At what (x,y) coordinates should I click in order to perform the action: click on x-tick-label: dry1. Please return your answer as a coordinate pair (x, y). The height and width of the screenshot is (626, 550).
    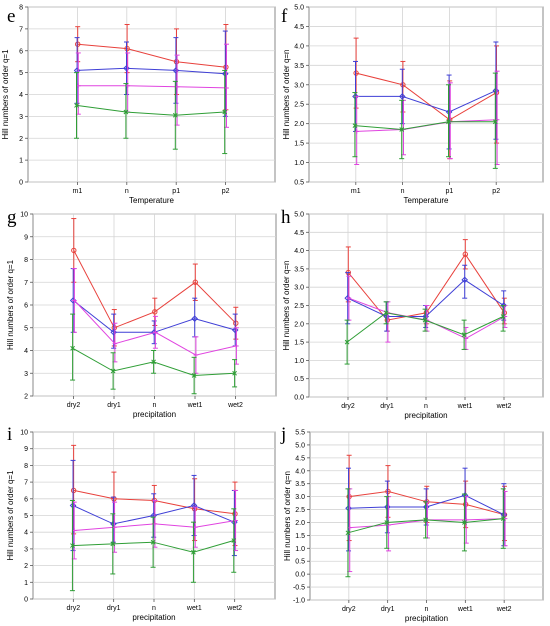
    Looking at the image, I should click on (114, 405).